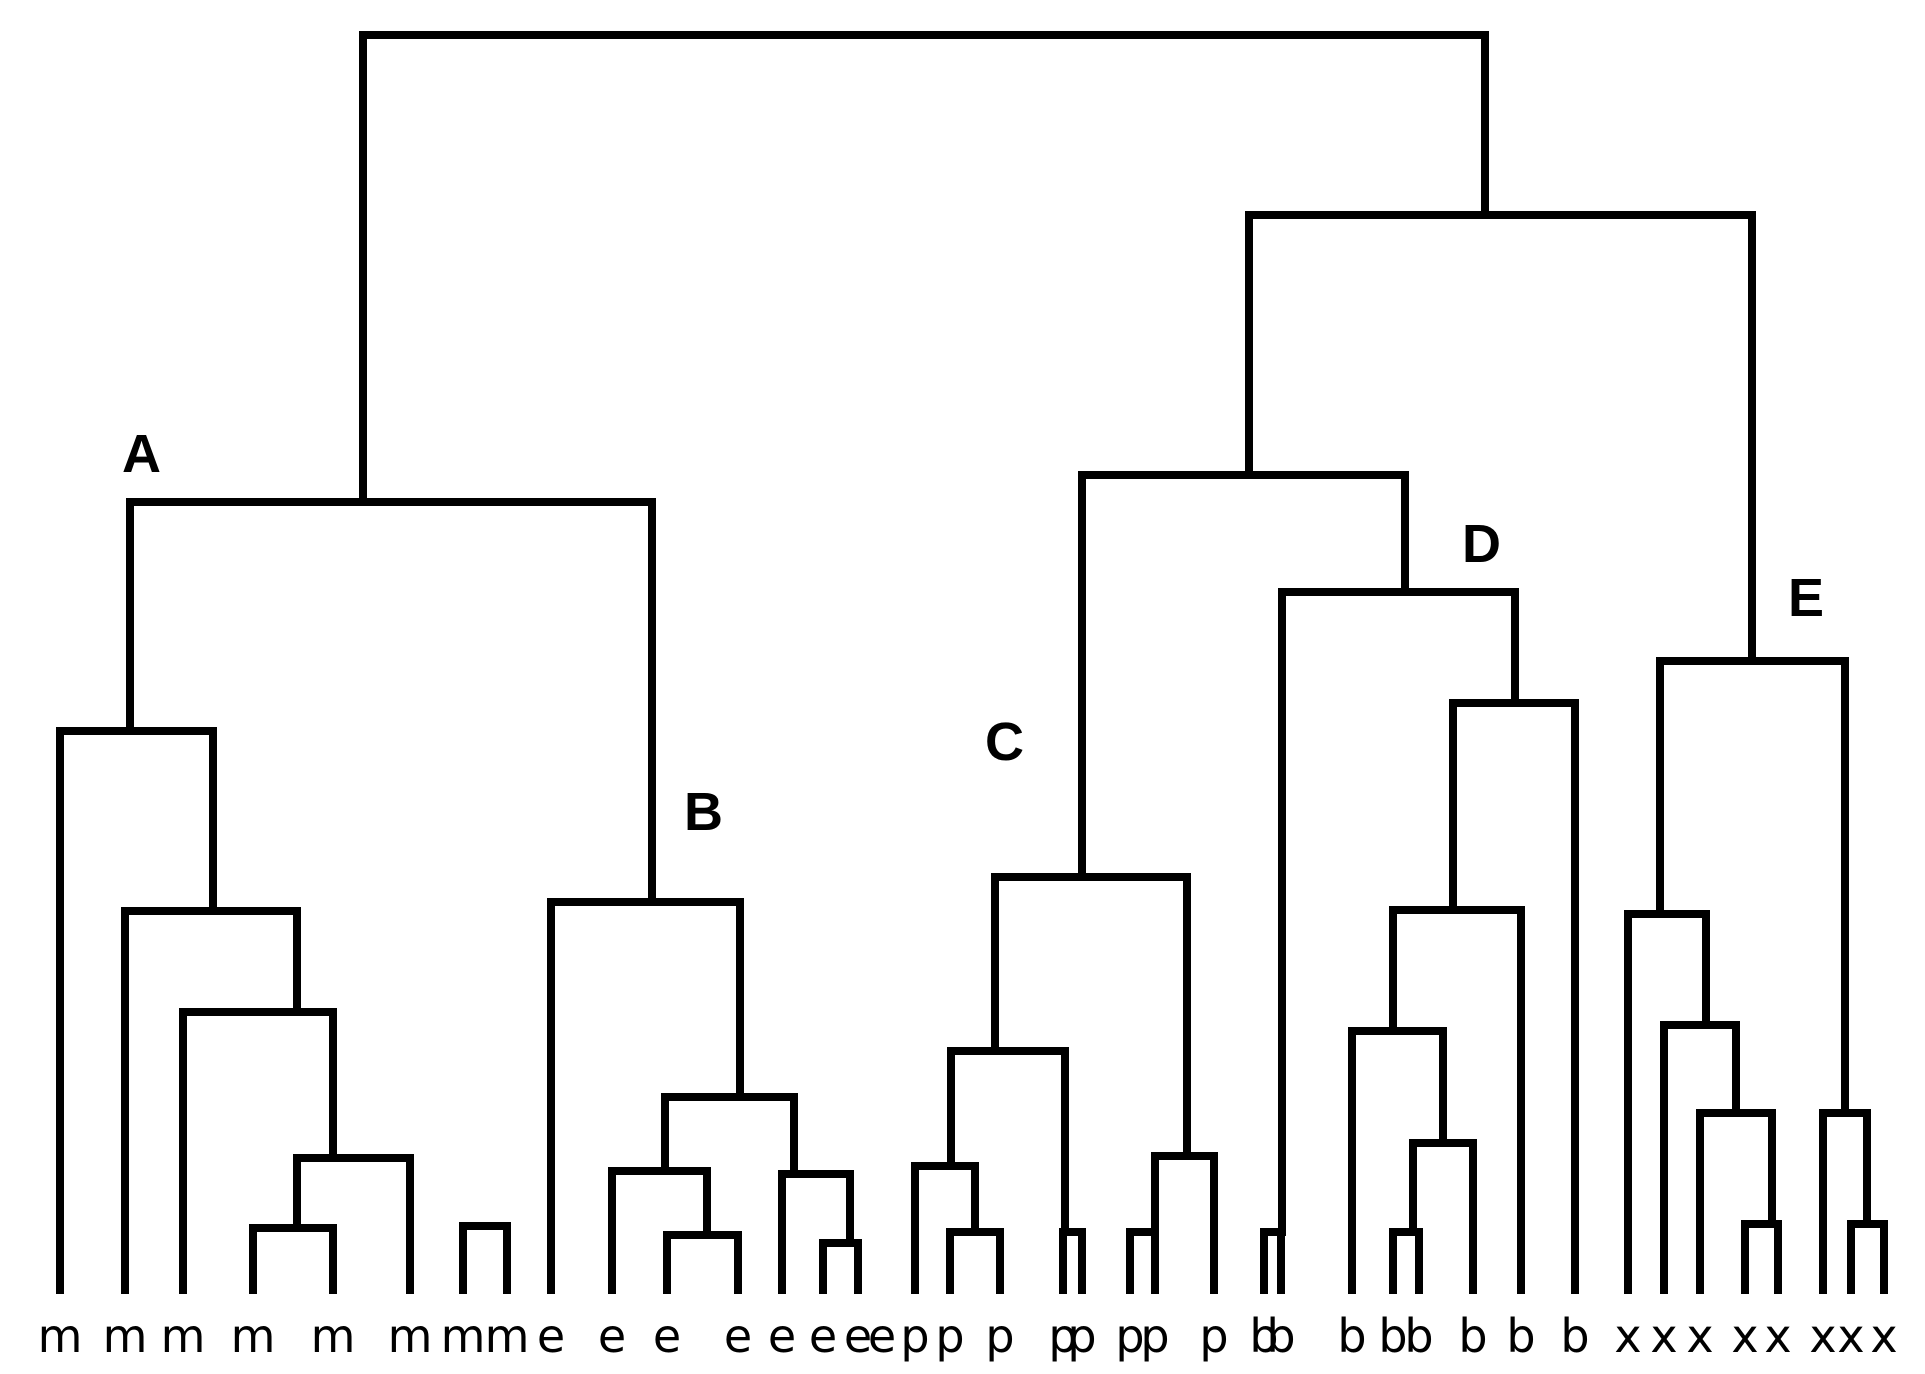 The image size is (1925, 1374). Describe the element at coordinates (1004, 742) in the screenshot. I see `cluster-label-c: C` at that location.